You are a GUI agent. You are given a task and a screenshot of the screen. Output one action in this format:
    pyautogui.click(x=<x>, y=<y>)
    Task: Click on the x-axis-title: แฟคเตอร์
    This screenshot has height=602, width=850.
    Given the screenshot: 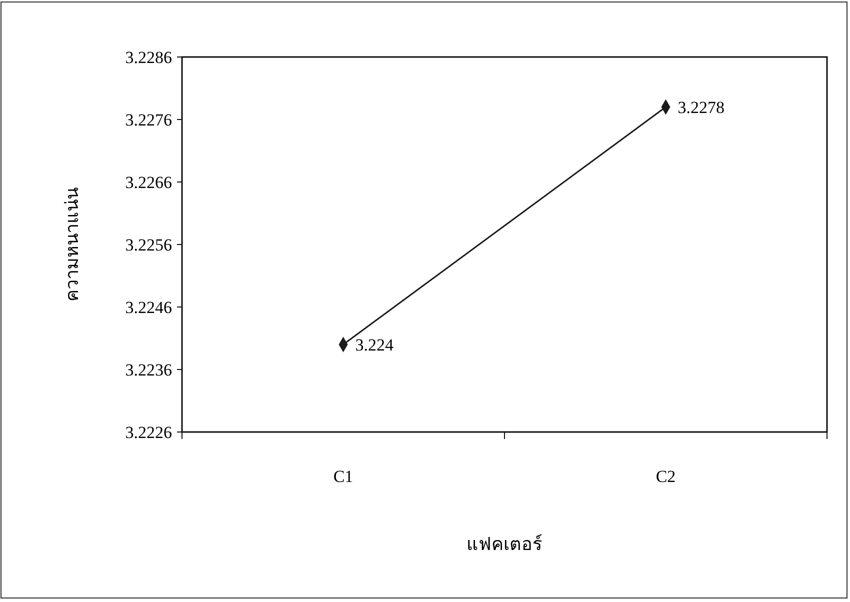 What is the action you would take?
    pyautogui.click(x=504, y=544)
    